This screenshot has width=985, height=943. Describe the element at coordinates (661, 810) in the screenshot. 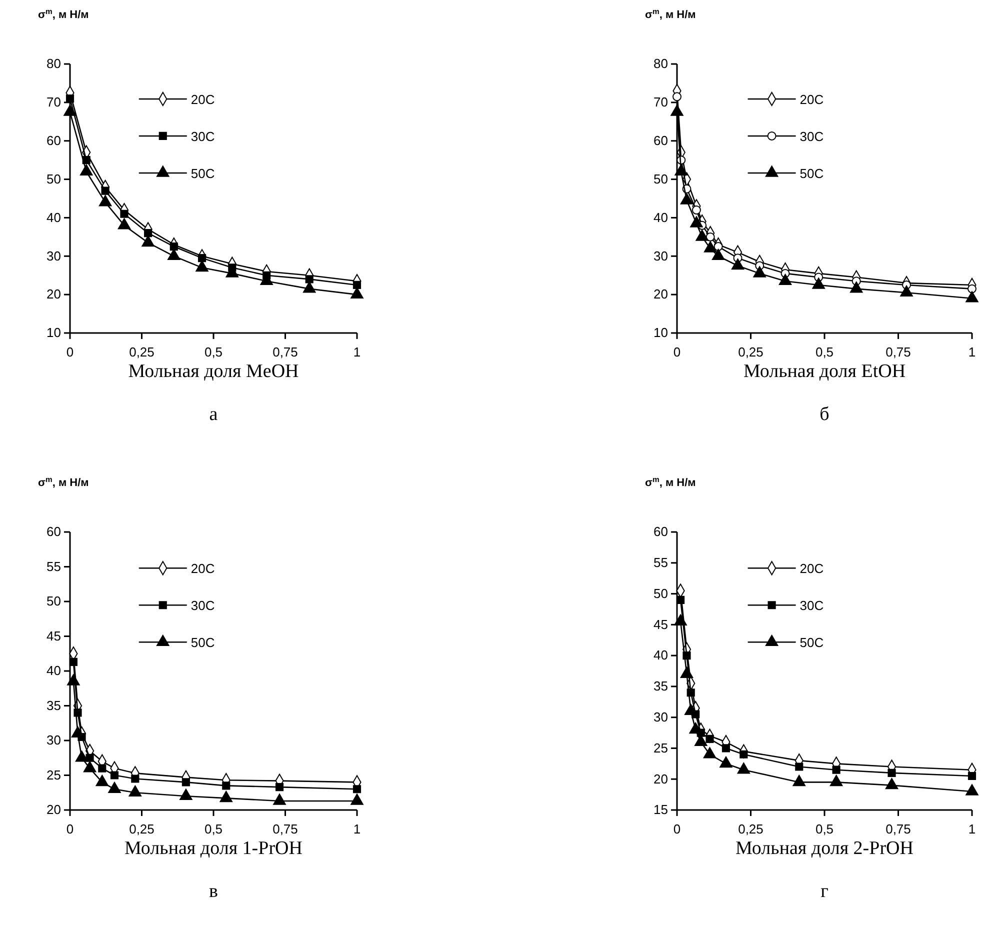

I see `y-tick-label: 15` at that location.